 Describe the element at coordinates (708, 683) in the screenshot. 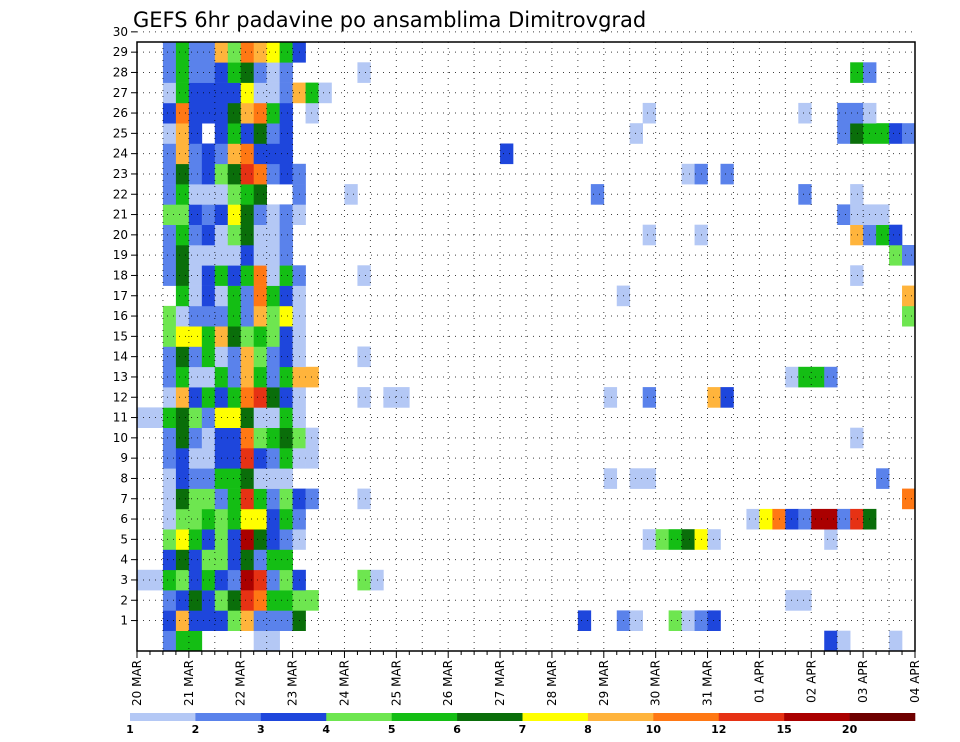

I see `x-tick-label: 31 MAR` at that location.